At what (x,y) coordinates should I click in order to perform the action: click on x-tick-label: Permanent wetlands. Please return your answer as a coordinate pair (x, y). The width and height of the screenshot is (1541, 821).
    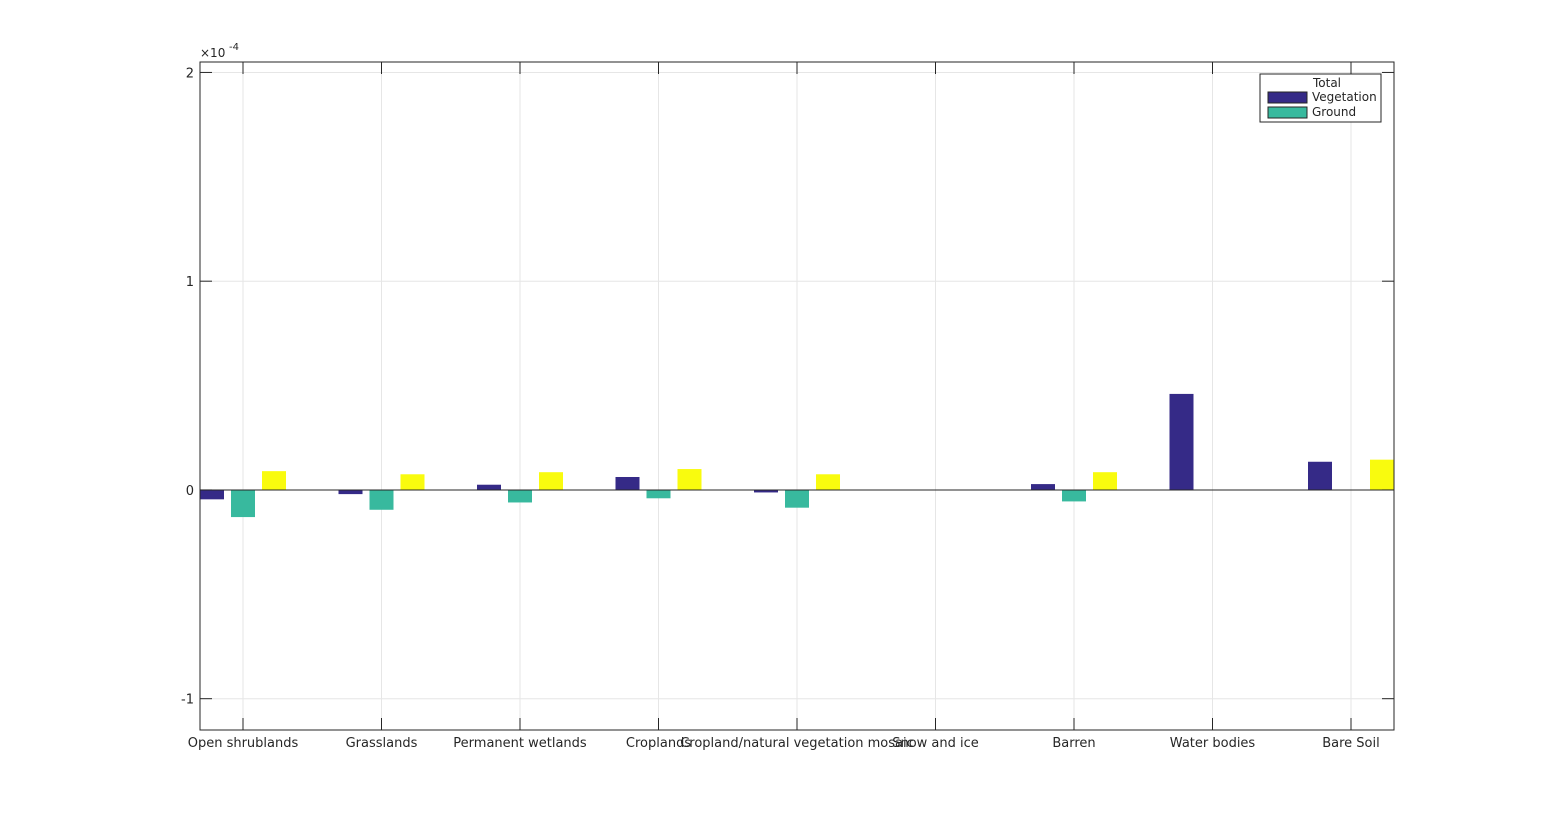
    Looking at the image, I should click on (520, 743).